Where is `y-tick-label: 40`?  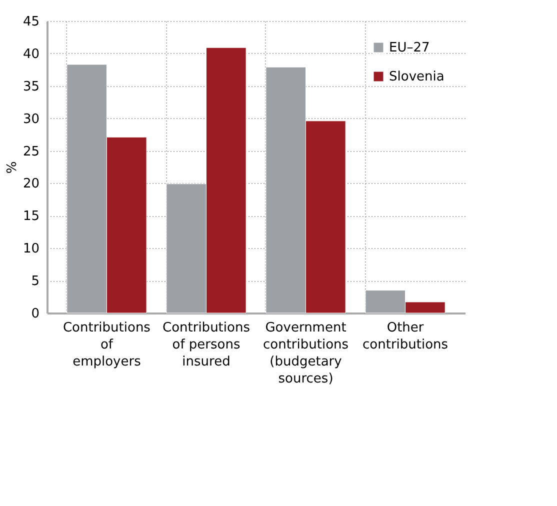
y-tick-label: 40 is located at coordinates (31, 54).